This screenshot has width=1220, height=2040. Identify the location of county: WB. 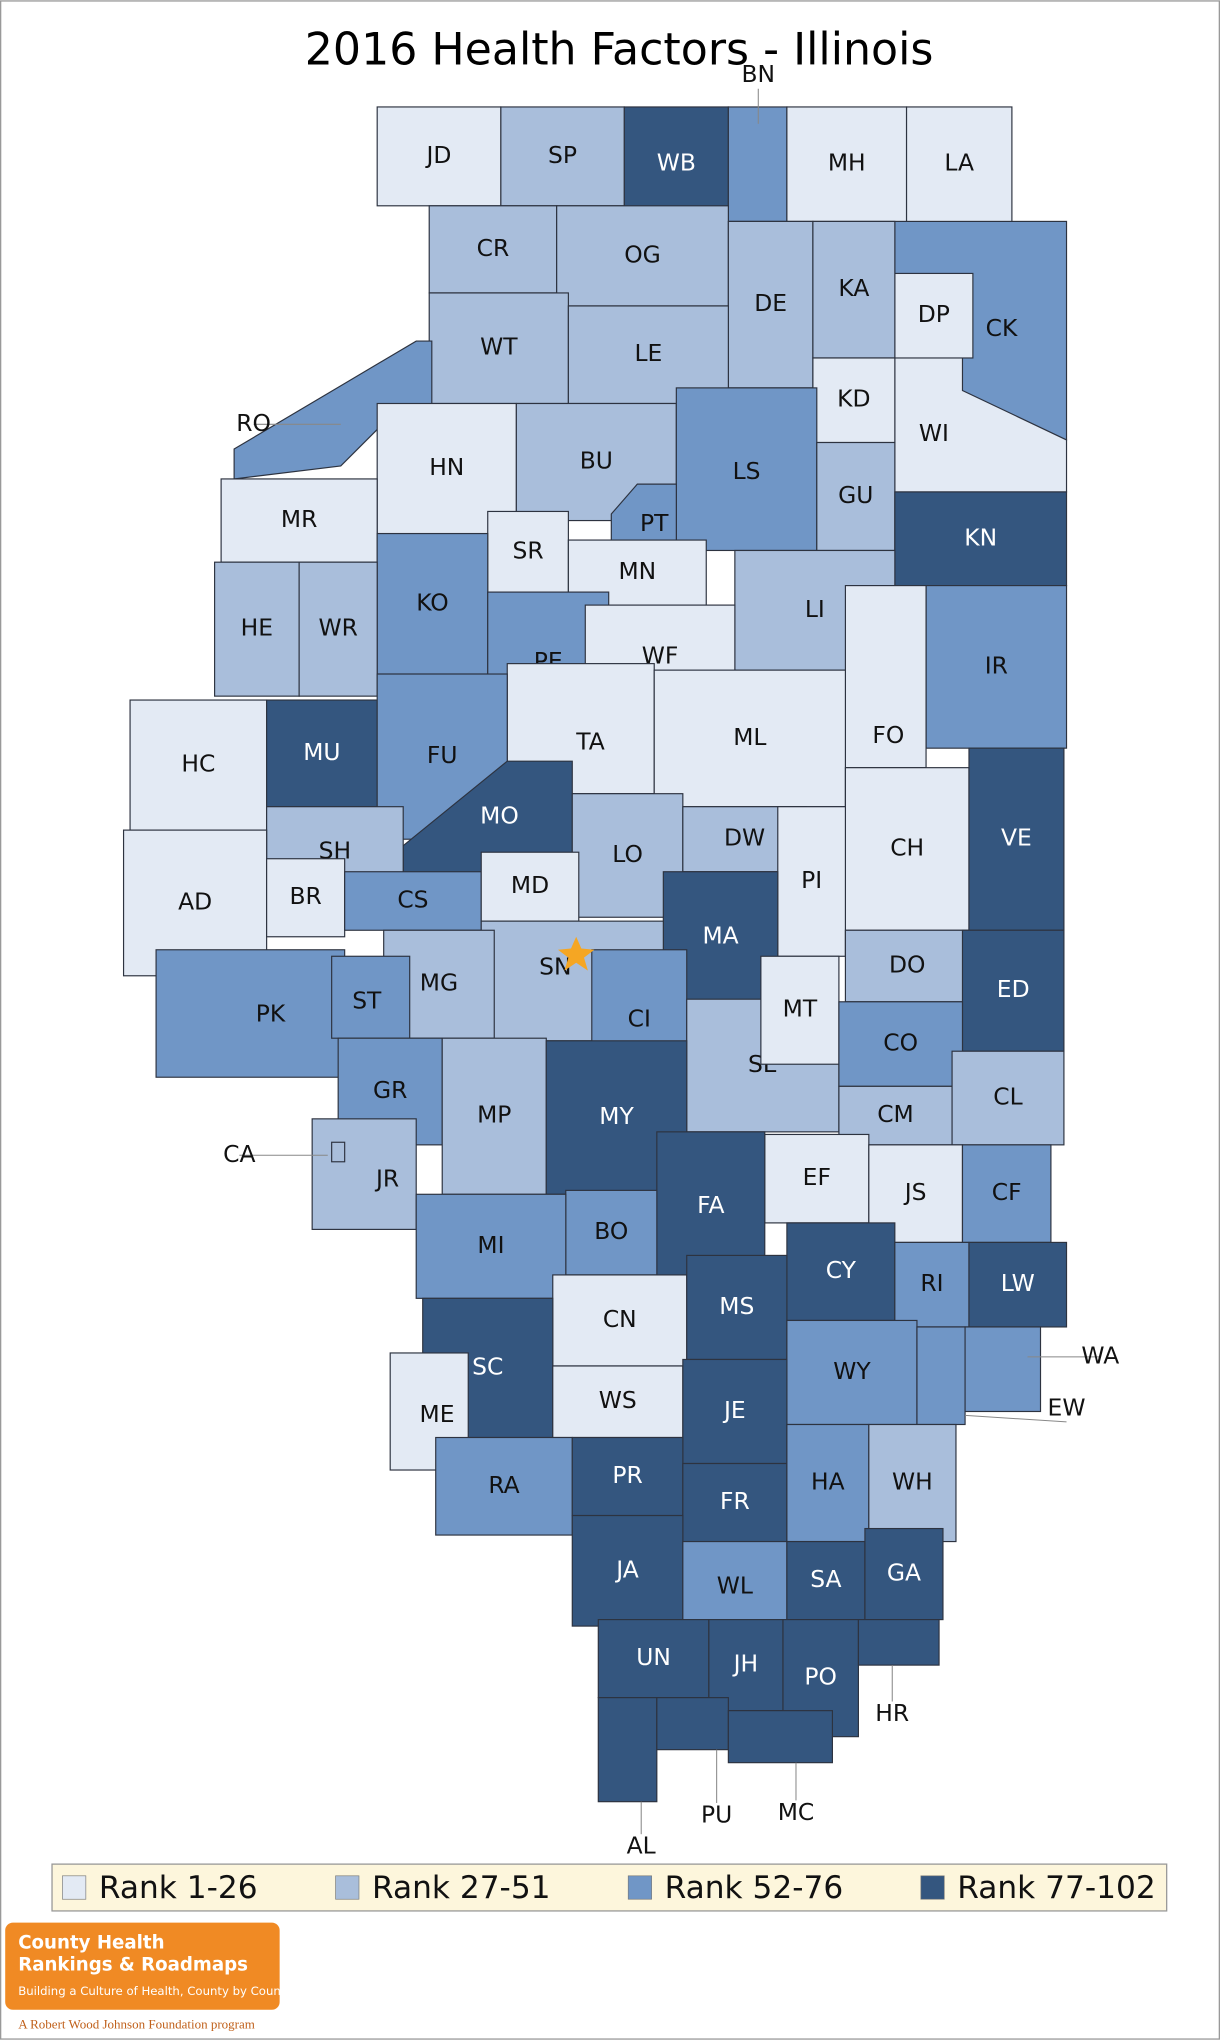
(676, 164).